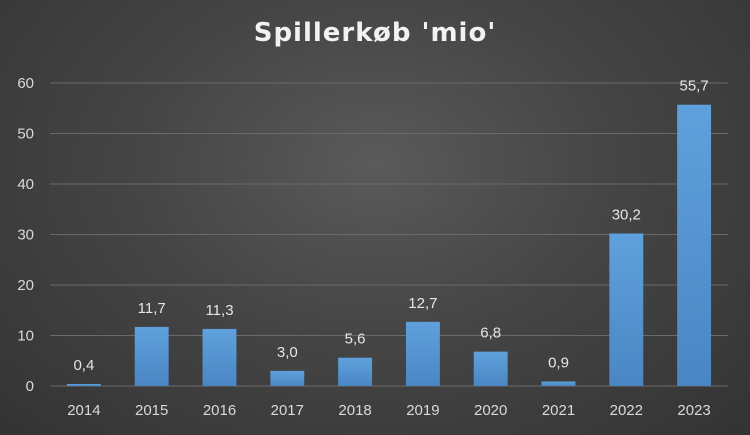 The image size is (750, 435). What do you see at coordinates (287, 378) in the screenshot?
I see `bar-2017` at bounding box center [287, 378].